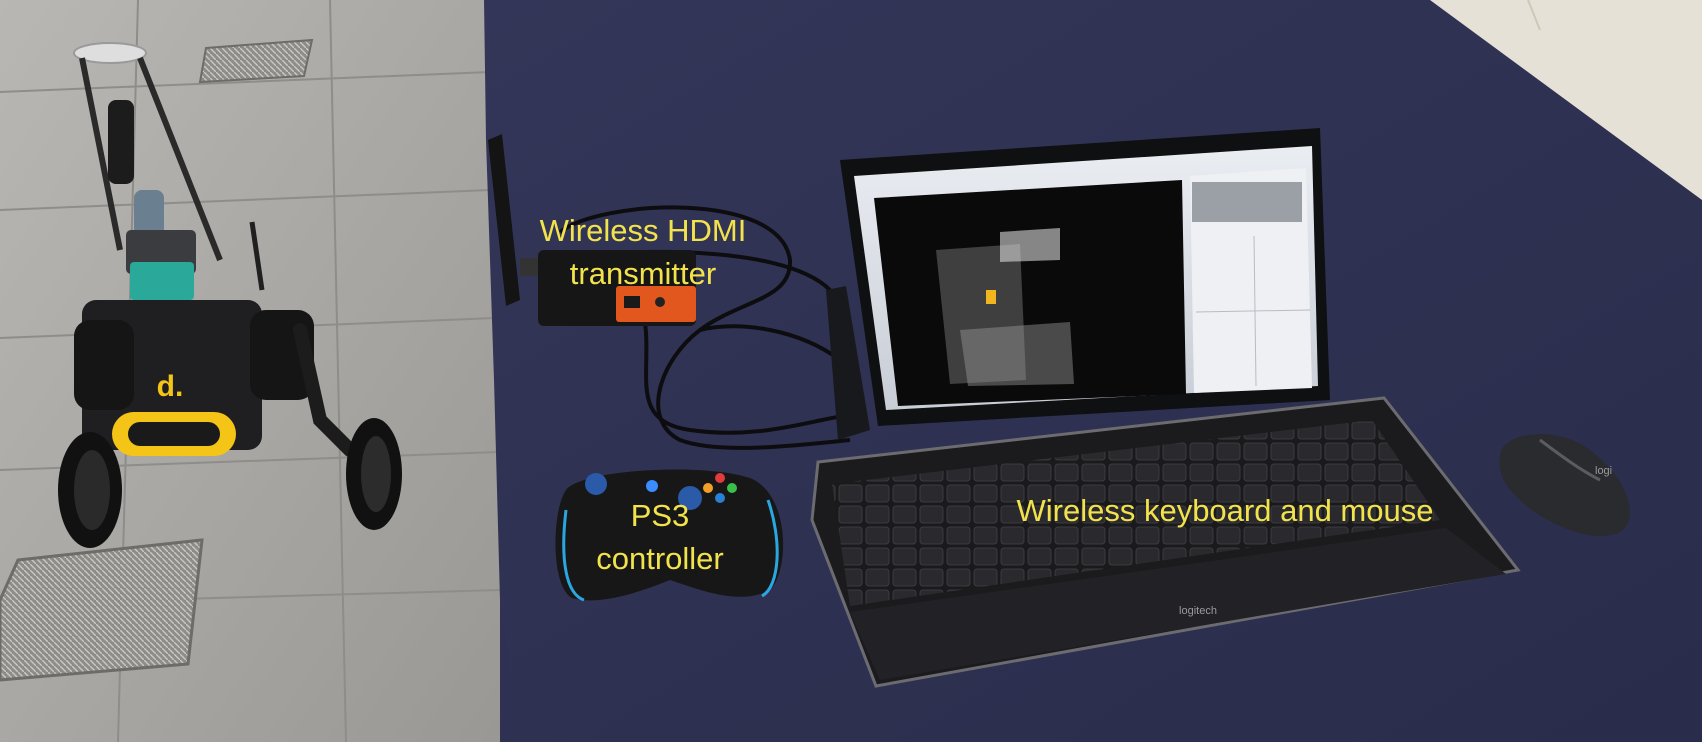 The image size is (1702, 742). Describe the element at coordinates (1078, 284) in the screenshot. I see `portable-monitor` at that location.